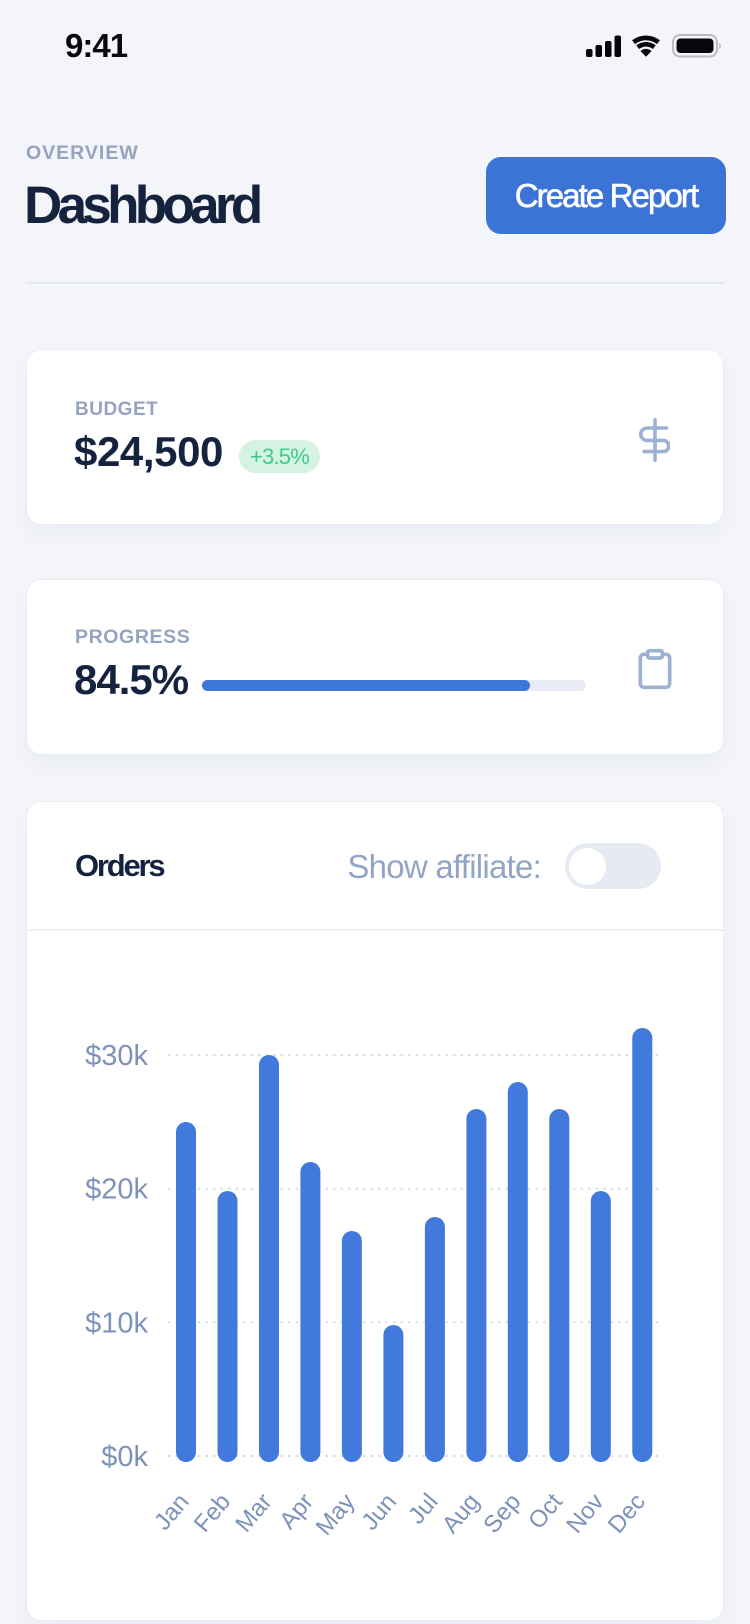  What do you see at coordinates (116, 1056) in the screenshot?
I see `svg-text: $30k` at bounding box center [116, 1056].